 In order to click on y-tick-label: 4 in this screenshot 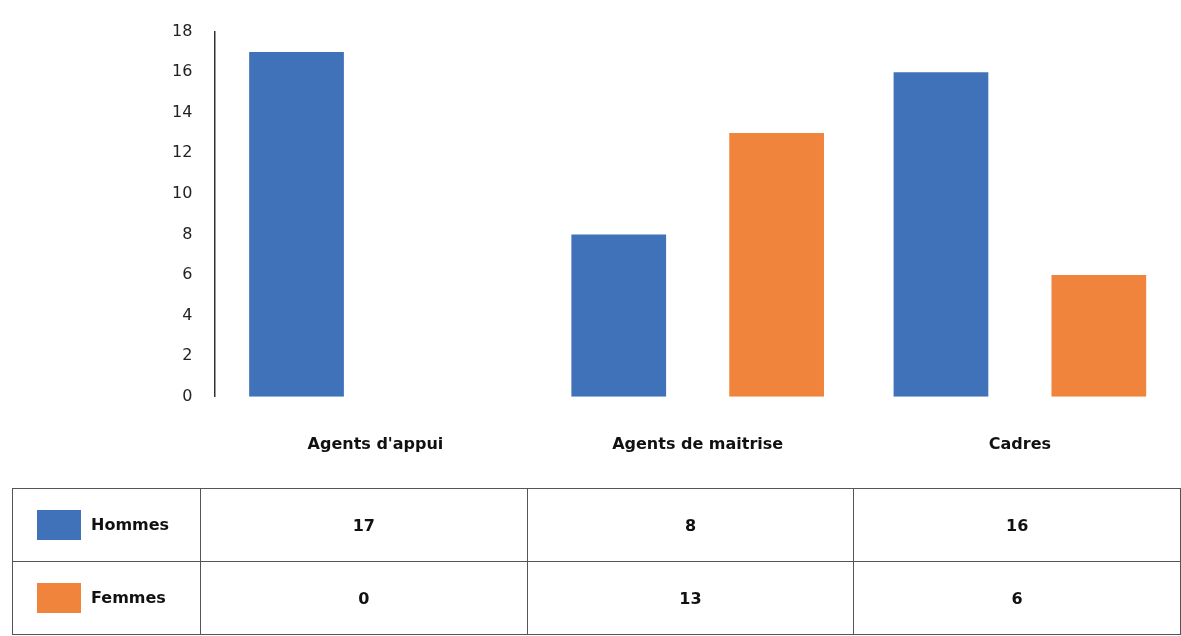, I will do `click(187, 314)`.